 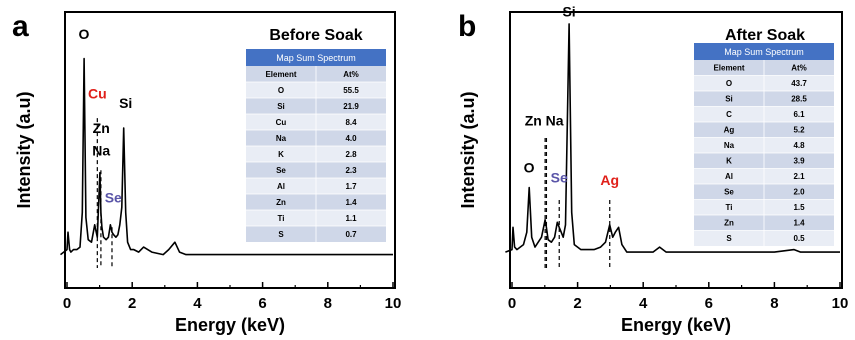 I want to click on panel-letter: a, so click(x=20, y=26).